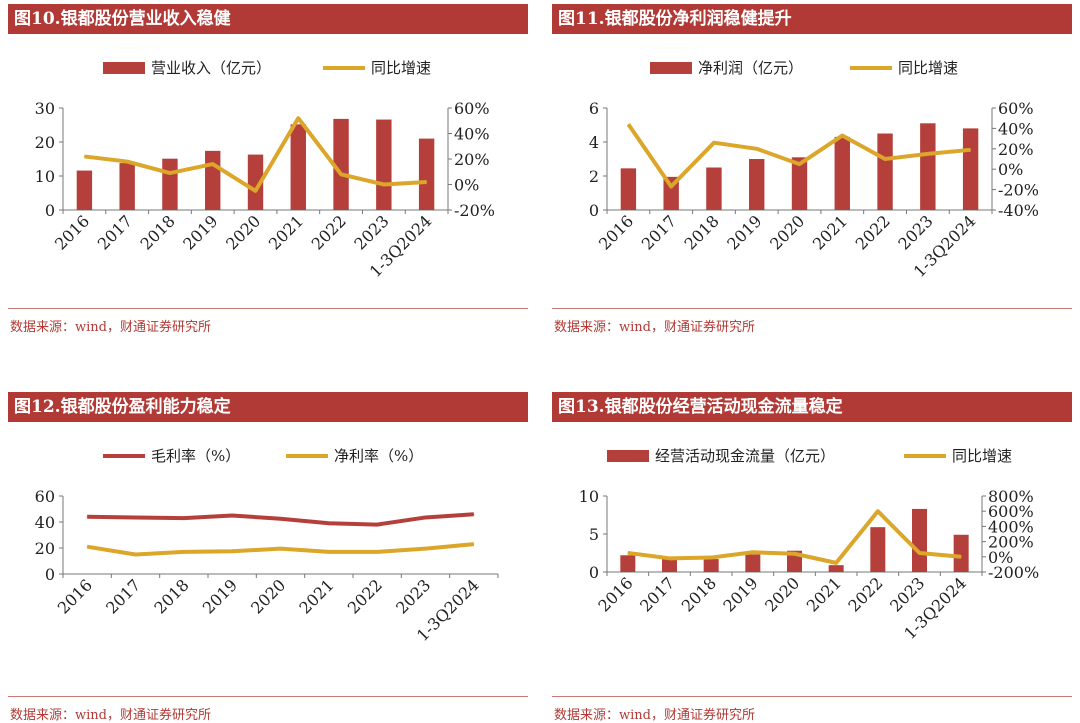  Describe the element at coordinates (45, 142) in the screenshot. I see `y-tick-label-left: 20` at that location.